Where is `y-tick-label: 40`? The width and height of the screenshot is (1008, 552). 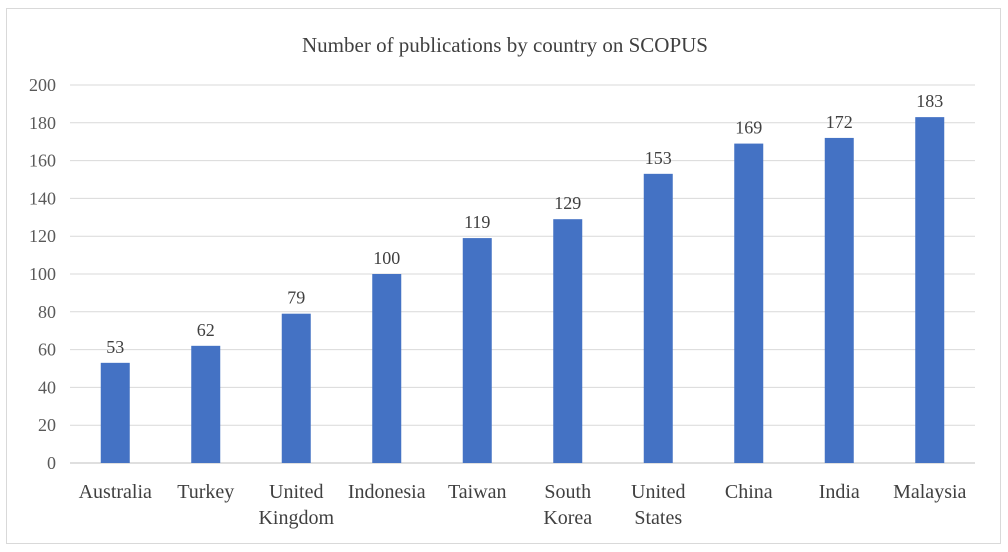
y-tick-label: 40 is located at coordinates (47, 387).